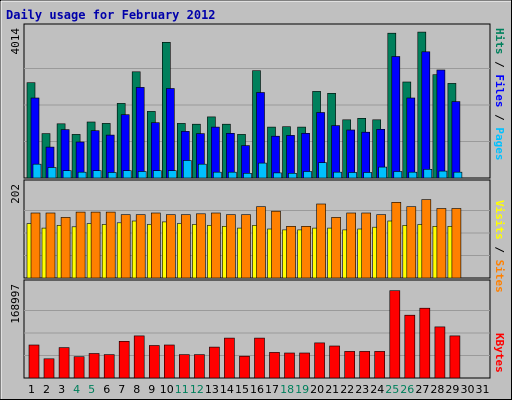 This screenshot has width=512, height=400. What do you see at coordinates (362, 389) in the screenshot?
I see `day-label: 23` at bounding box center [362, 389].